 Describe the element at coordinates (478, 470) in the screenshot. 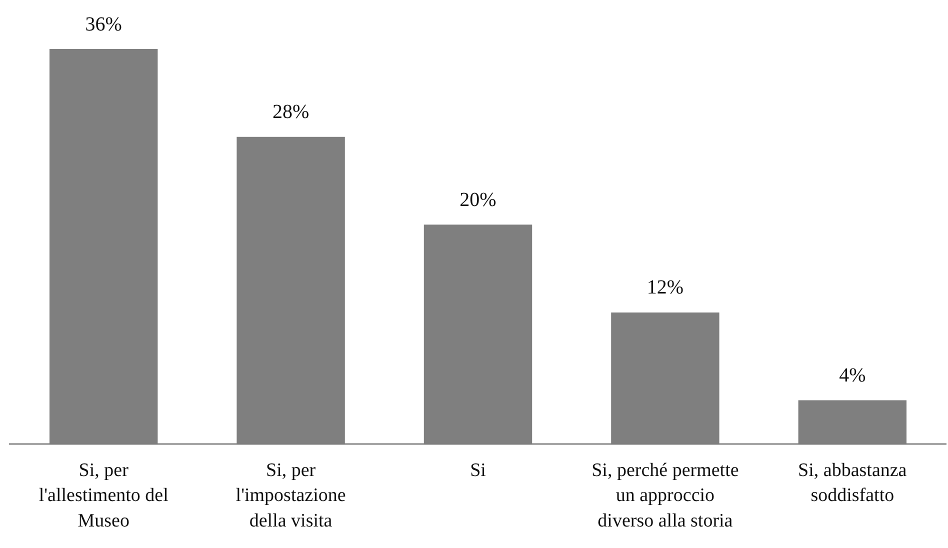

I see `x-tick-label: Si` at that location.